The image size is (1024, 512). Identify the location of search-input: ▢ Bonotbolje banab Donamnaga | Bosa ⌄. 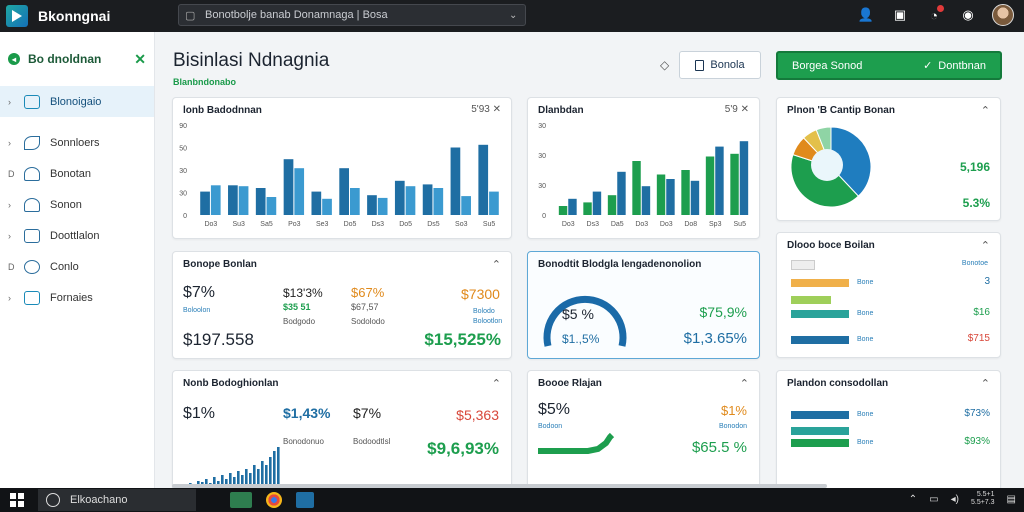
(352, 15).